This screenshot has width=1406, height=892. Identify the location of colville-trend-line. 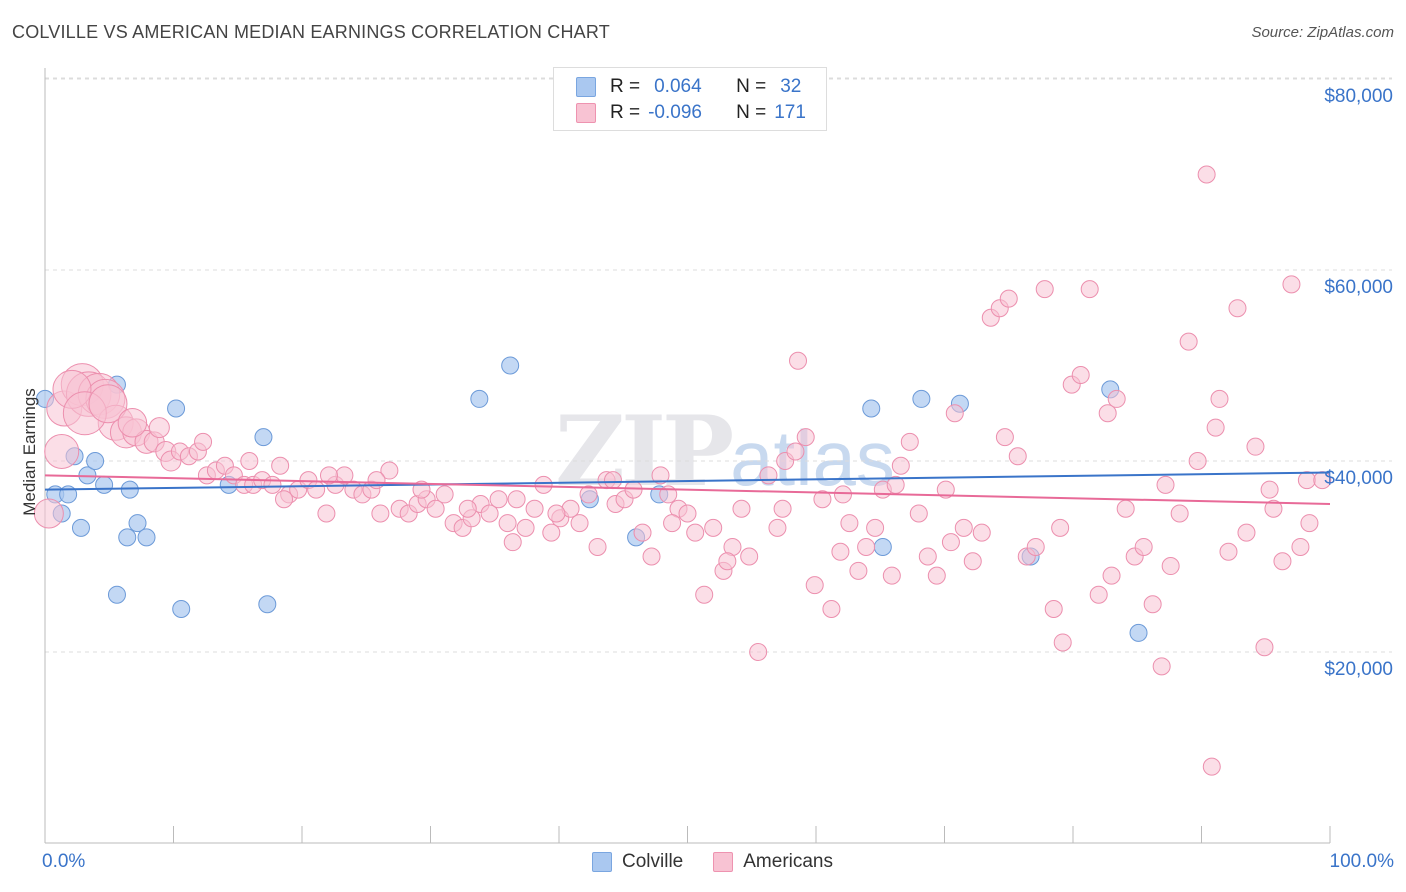
(687, 481).